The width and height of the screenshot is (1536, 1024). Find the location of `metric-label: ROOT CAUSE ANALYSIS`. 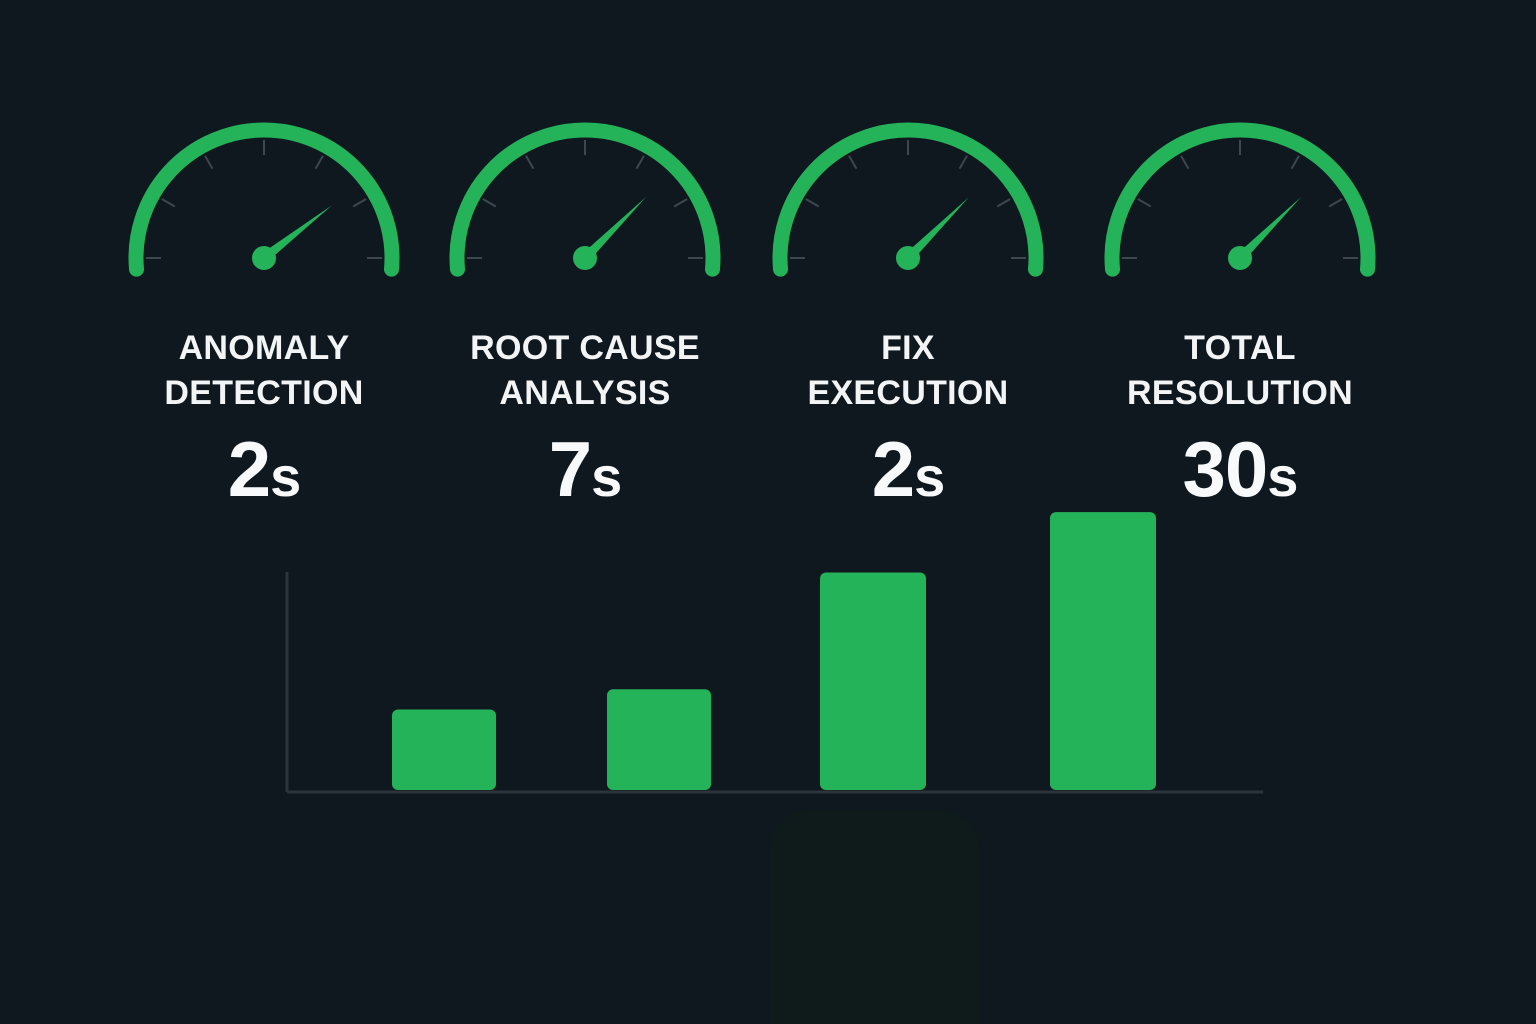

metric-label: ROOT CAUSE ANALYSIS is located at coordinates (585, 370).